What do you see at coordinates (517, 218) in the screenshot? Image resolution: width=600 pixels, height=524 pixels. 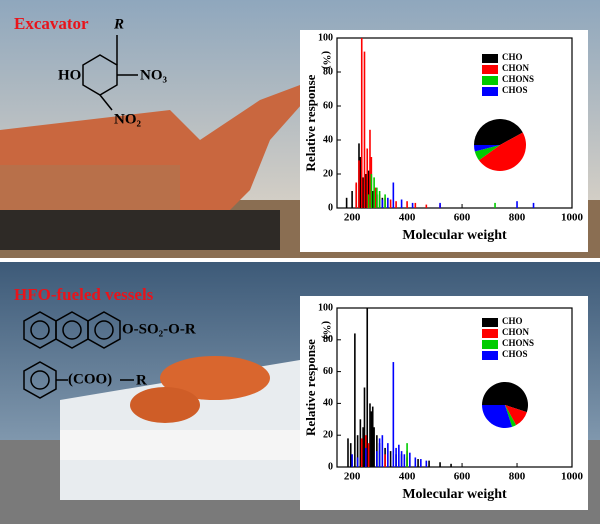 I see `x-tick-label: 800` at bounding box center [517, 218].